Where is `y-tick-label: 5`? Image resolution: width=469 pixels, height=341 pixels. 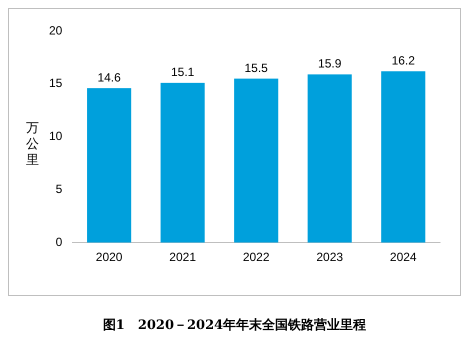 y-tick-label: 5 is located at coordinates (59, 189).